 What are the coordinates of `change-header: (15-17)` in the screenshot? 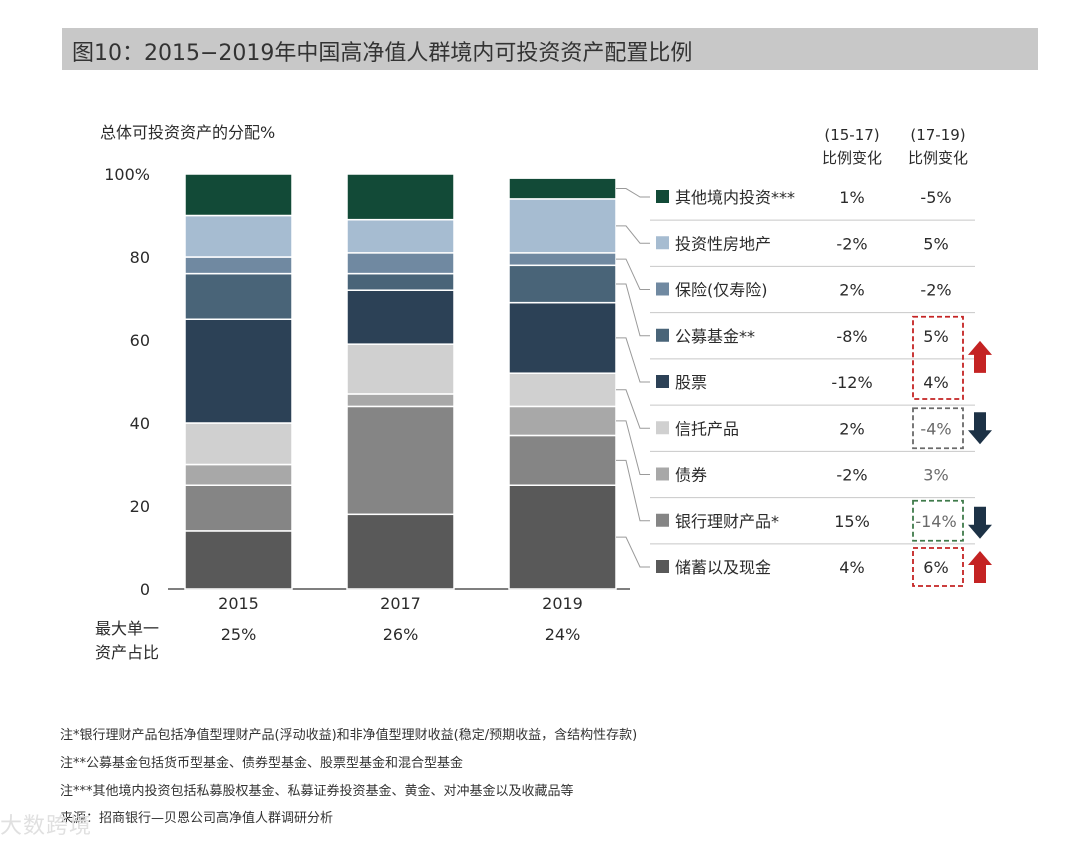 It's located at (851, 135).